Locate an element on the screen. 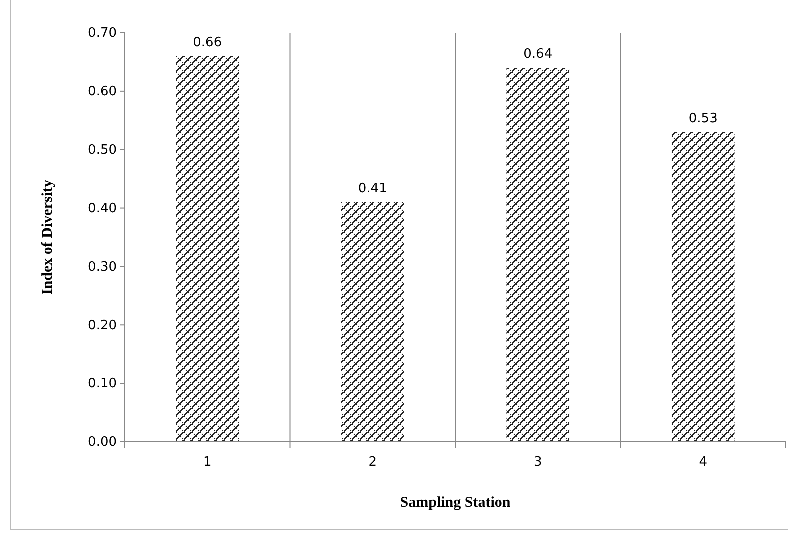 This screenshot has height=540, width=788. y-tick-label: 0.50 is located at coordinates (102, 150).